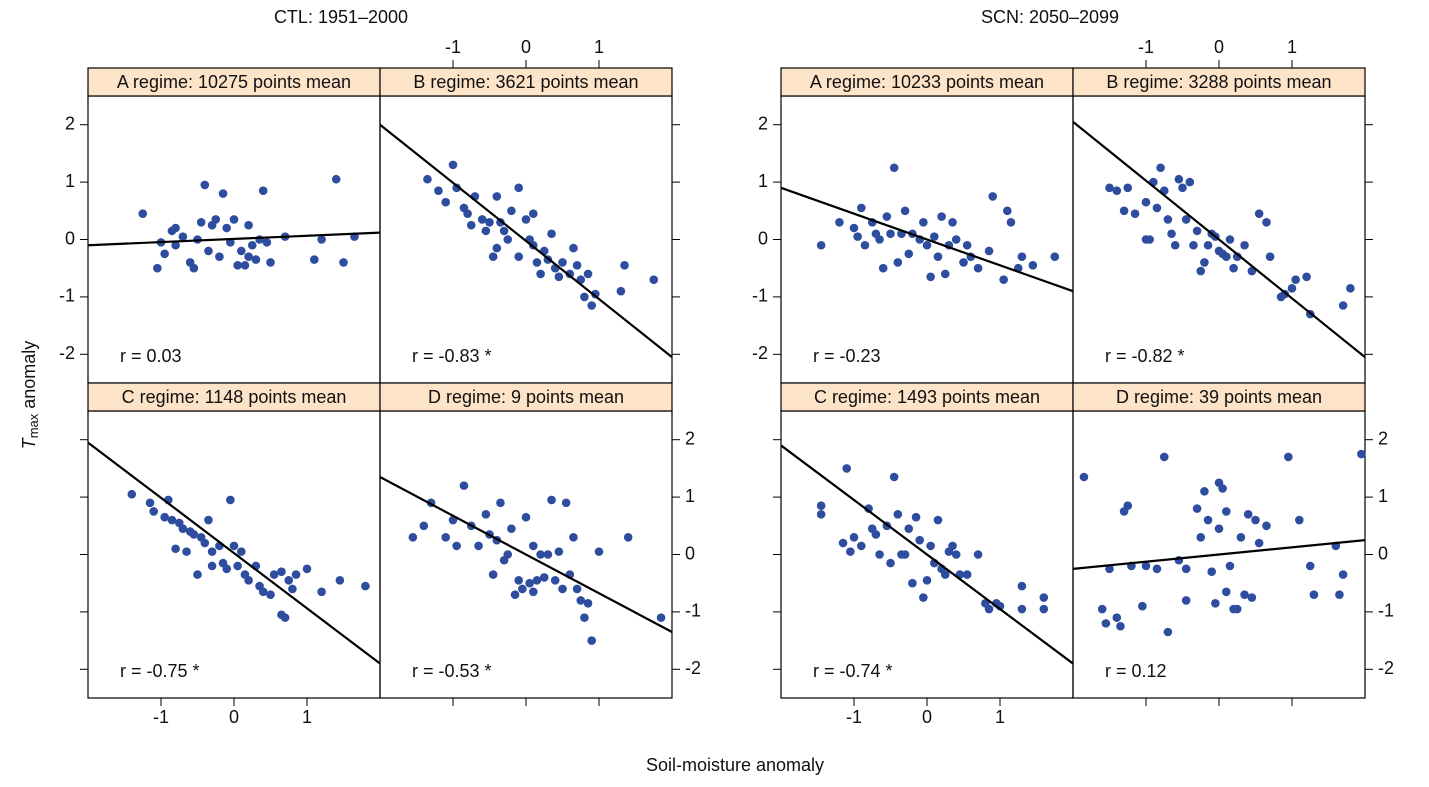  I want to click on strip-label: D regime: 39 points mean, so click(1219, 397).